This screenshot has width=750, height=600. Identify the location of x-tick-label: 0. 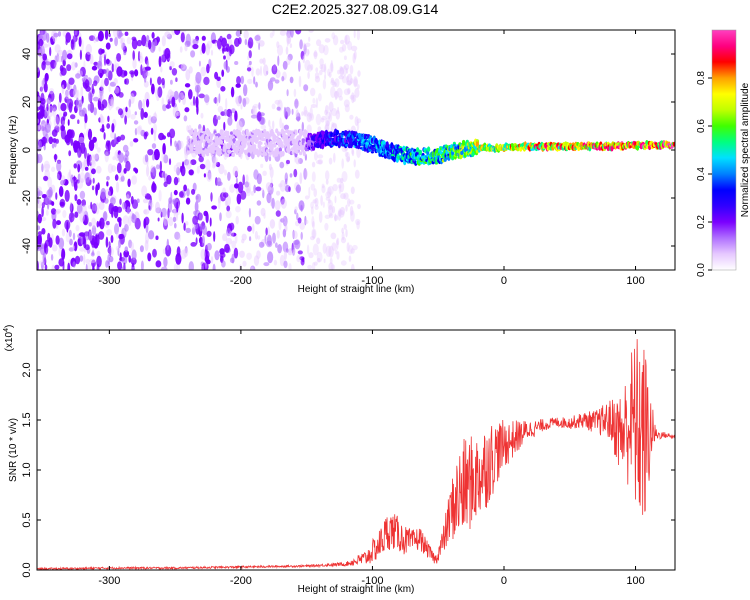
(504, 281).